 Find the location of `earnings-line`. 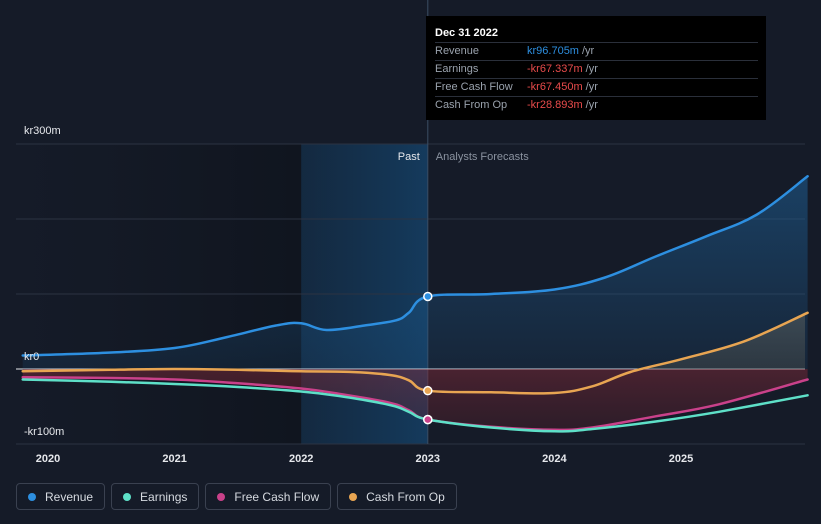

earnings-line is located at coordinates (415, 405).